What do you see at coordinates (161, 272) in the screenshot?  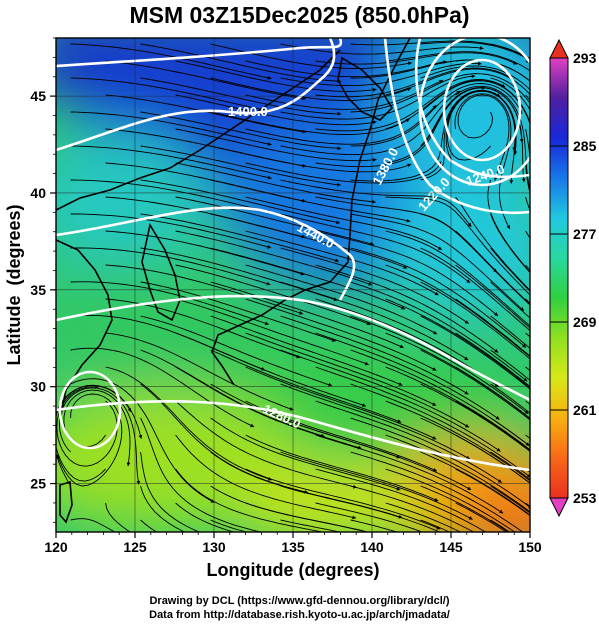 I see `korea-coast` at bounding box center [161, 272].